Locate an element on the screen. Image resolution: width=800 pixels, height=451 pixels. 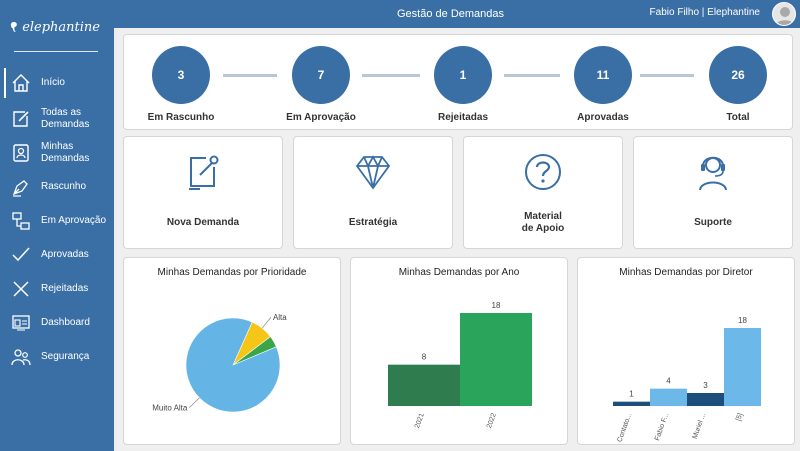
sidebar-item-minhas-demandas: Minhas Demandas is located at coordinates (57, 153).